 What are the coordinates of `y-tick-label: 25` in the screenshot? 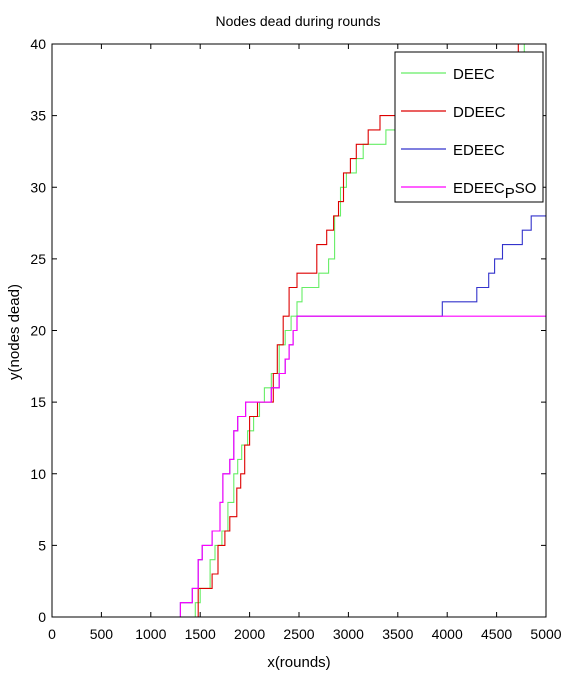 It's located at (38, 259).